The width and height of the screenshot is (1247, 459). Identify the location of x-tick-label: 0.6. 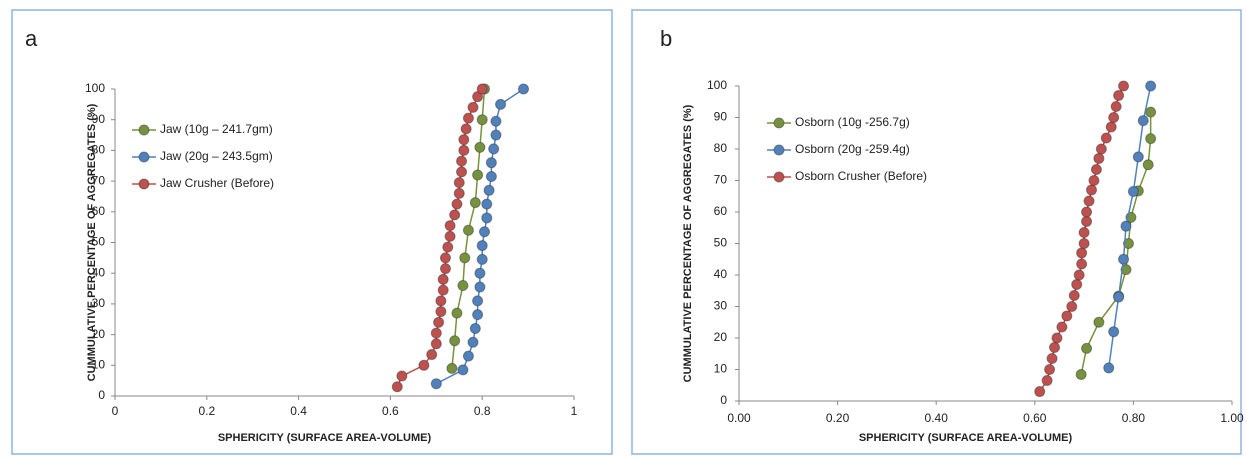
(390, 411).